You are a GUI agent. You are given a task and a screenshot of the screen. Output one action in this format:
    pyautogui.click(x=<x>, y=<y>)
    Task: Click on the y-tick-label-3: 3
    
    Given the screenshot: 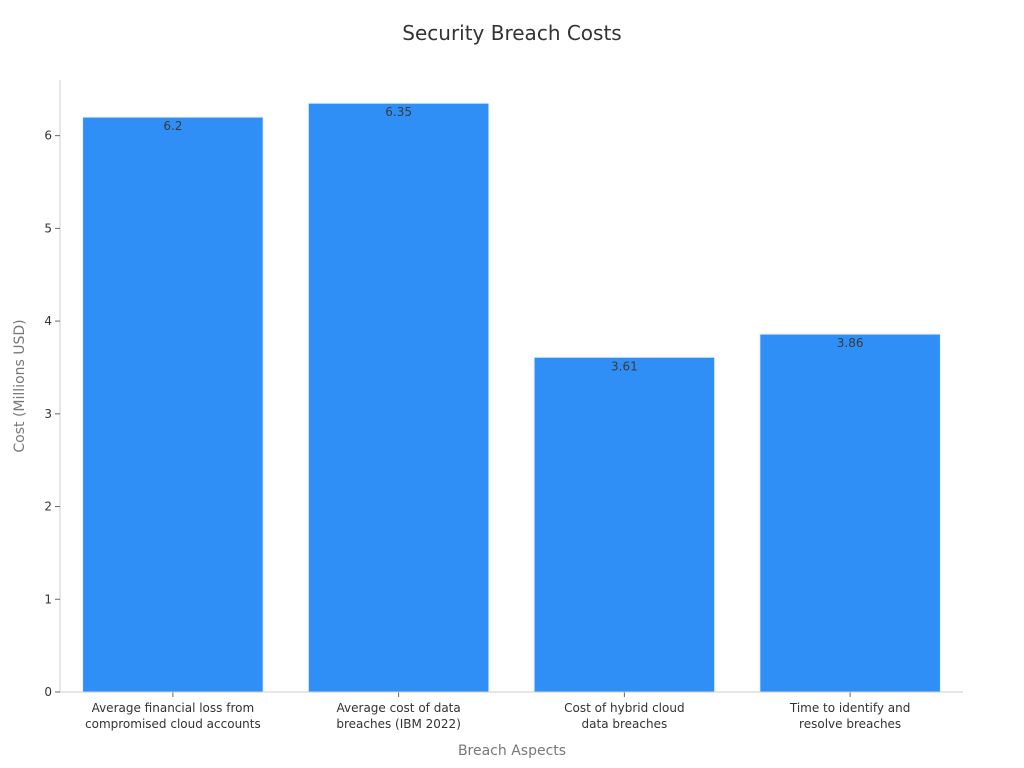 What is the action you would take?
    pyautogui.click(x=48, y=414)
    